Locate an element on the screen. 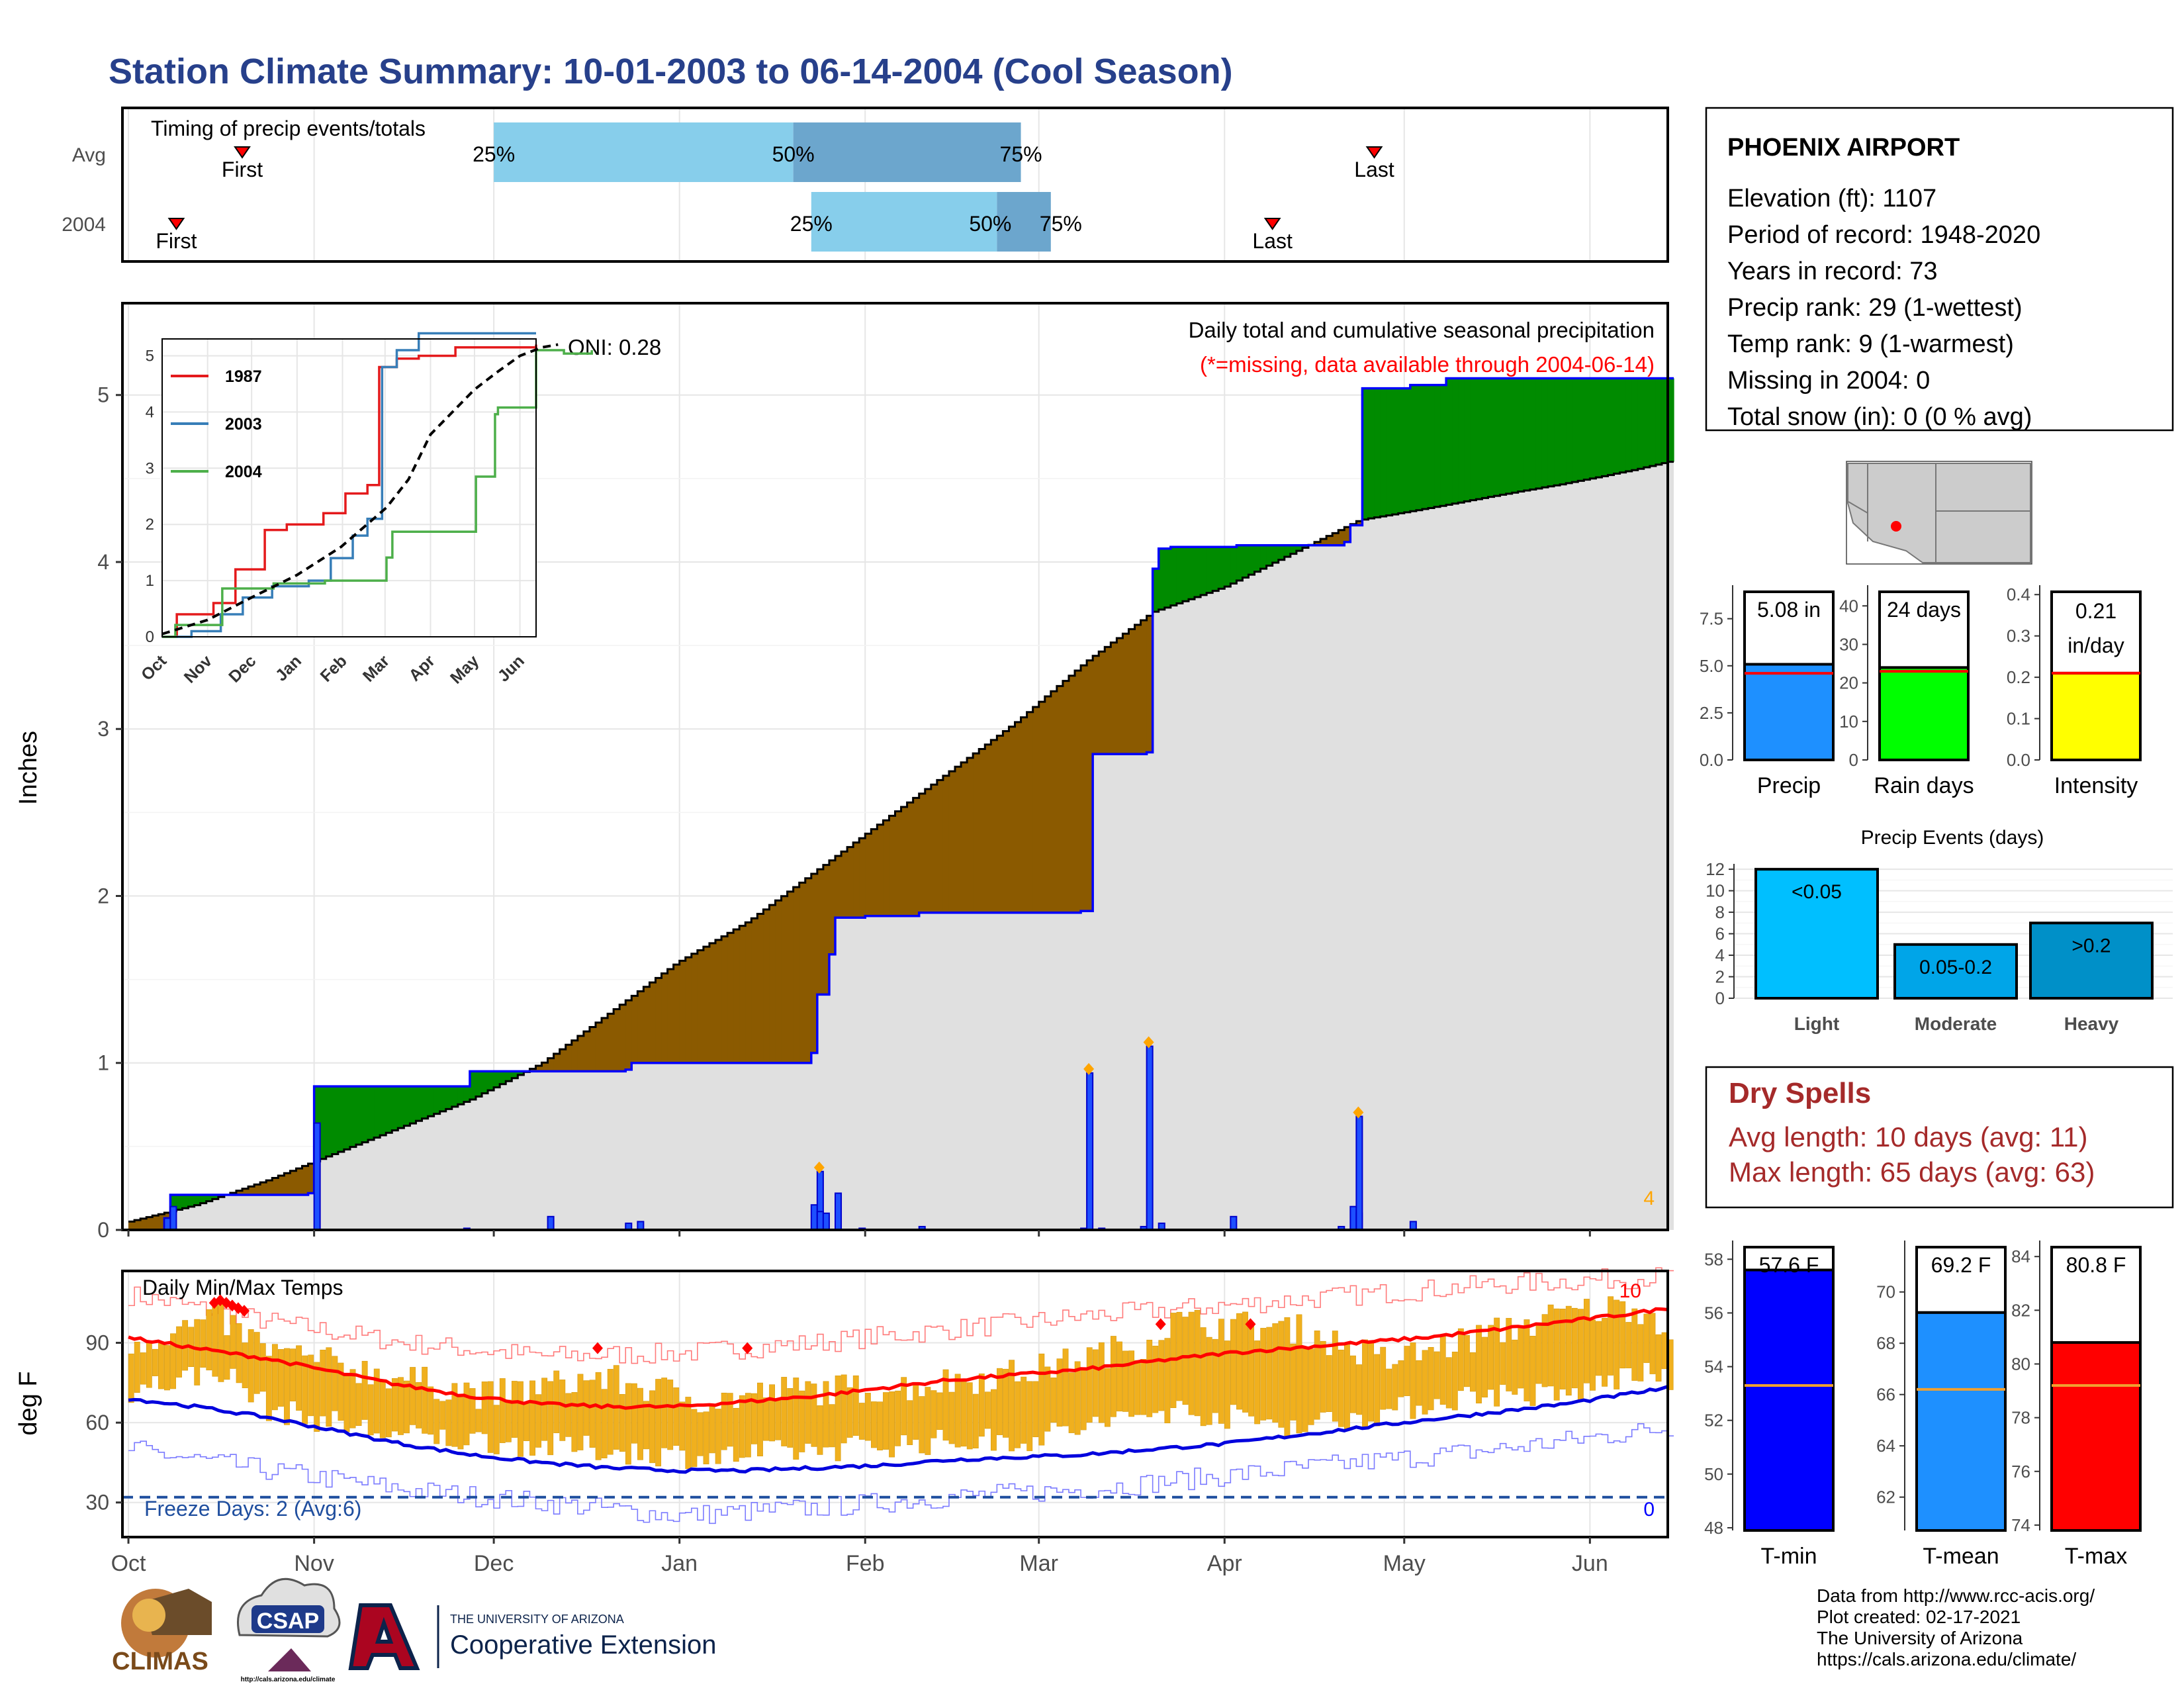  record-high-marker is located at coordinates (1250, 1324).